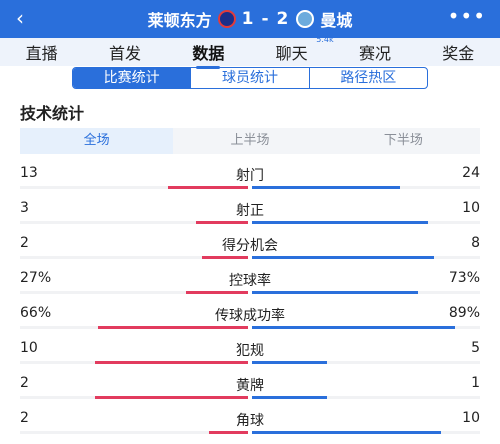 This screenshot has width=500, height=444. Describe the element at coordinates (336, 20) in the screenshot. I see `away-team-name: 曼城` at that location.